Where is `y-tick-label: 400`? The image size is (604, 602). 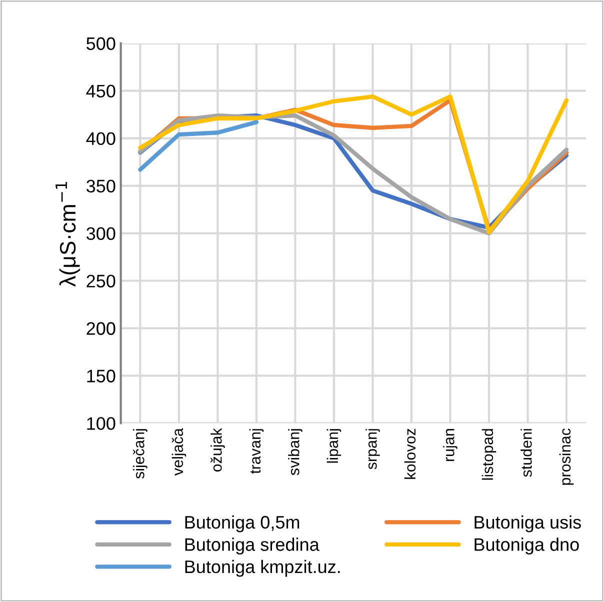 y-tick-label: 400 is located at coordinates (101, 139).